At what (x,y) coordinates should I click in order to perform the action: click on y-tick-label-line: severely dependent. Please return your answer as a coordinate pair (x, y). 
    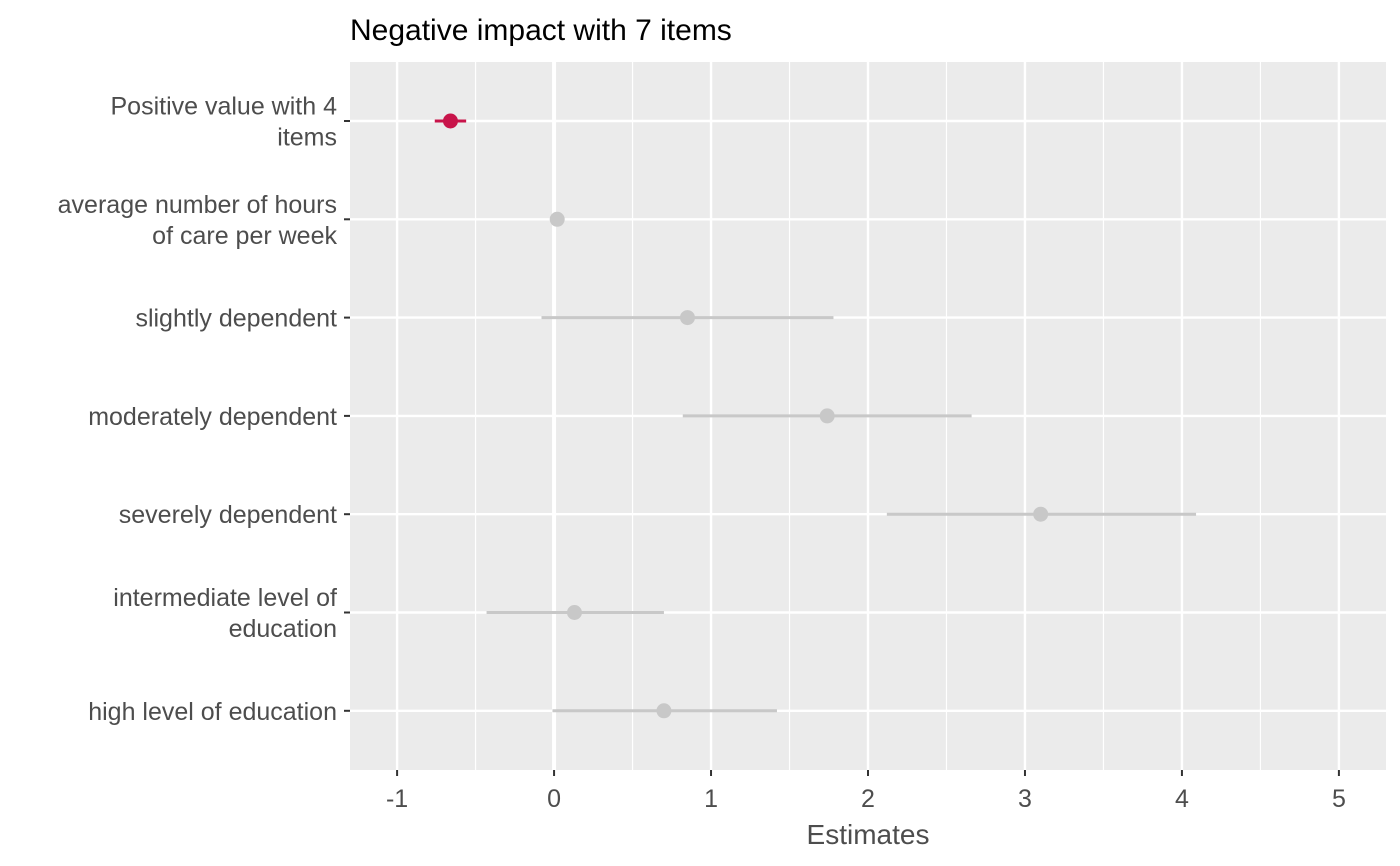
    Looking at the image, I should click on (228, 515).